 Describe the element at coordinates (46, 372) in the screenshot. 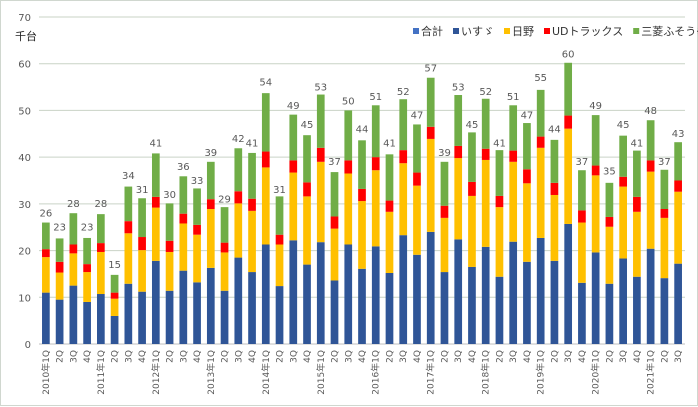

I see `x-tick-label: 2010年1Q` at that location.